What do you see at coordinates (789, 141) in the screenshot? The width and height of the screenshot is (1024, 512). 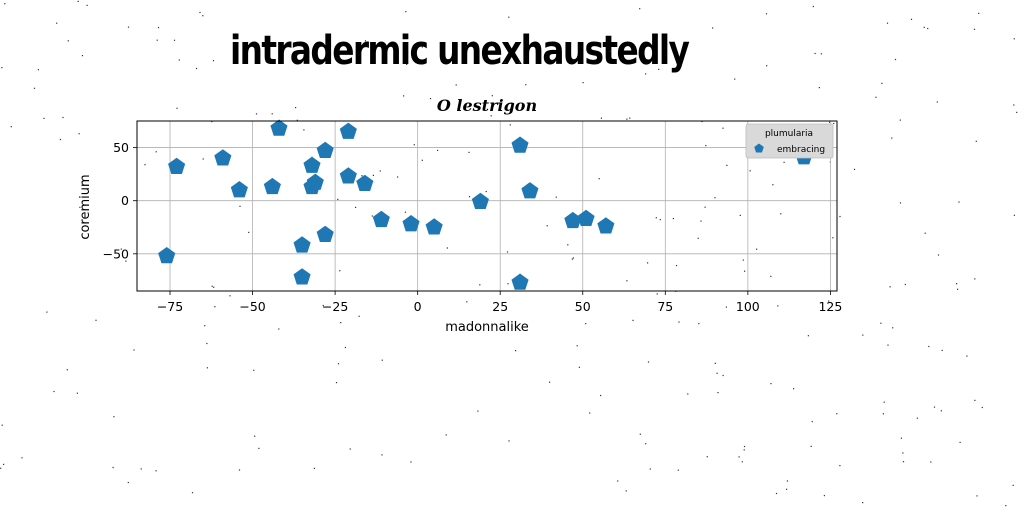 I see `legend-box` at bounding box center [789, 141].